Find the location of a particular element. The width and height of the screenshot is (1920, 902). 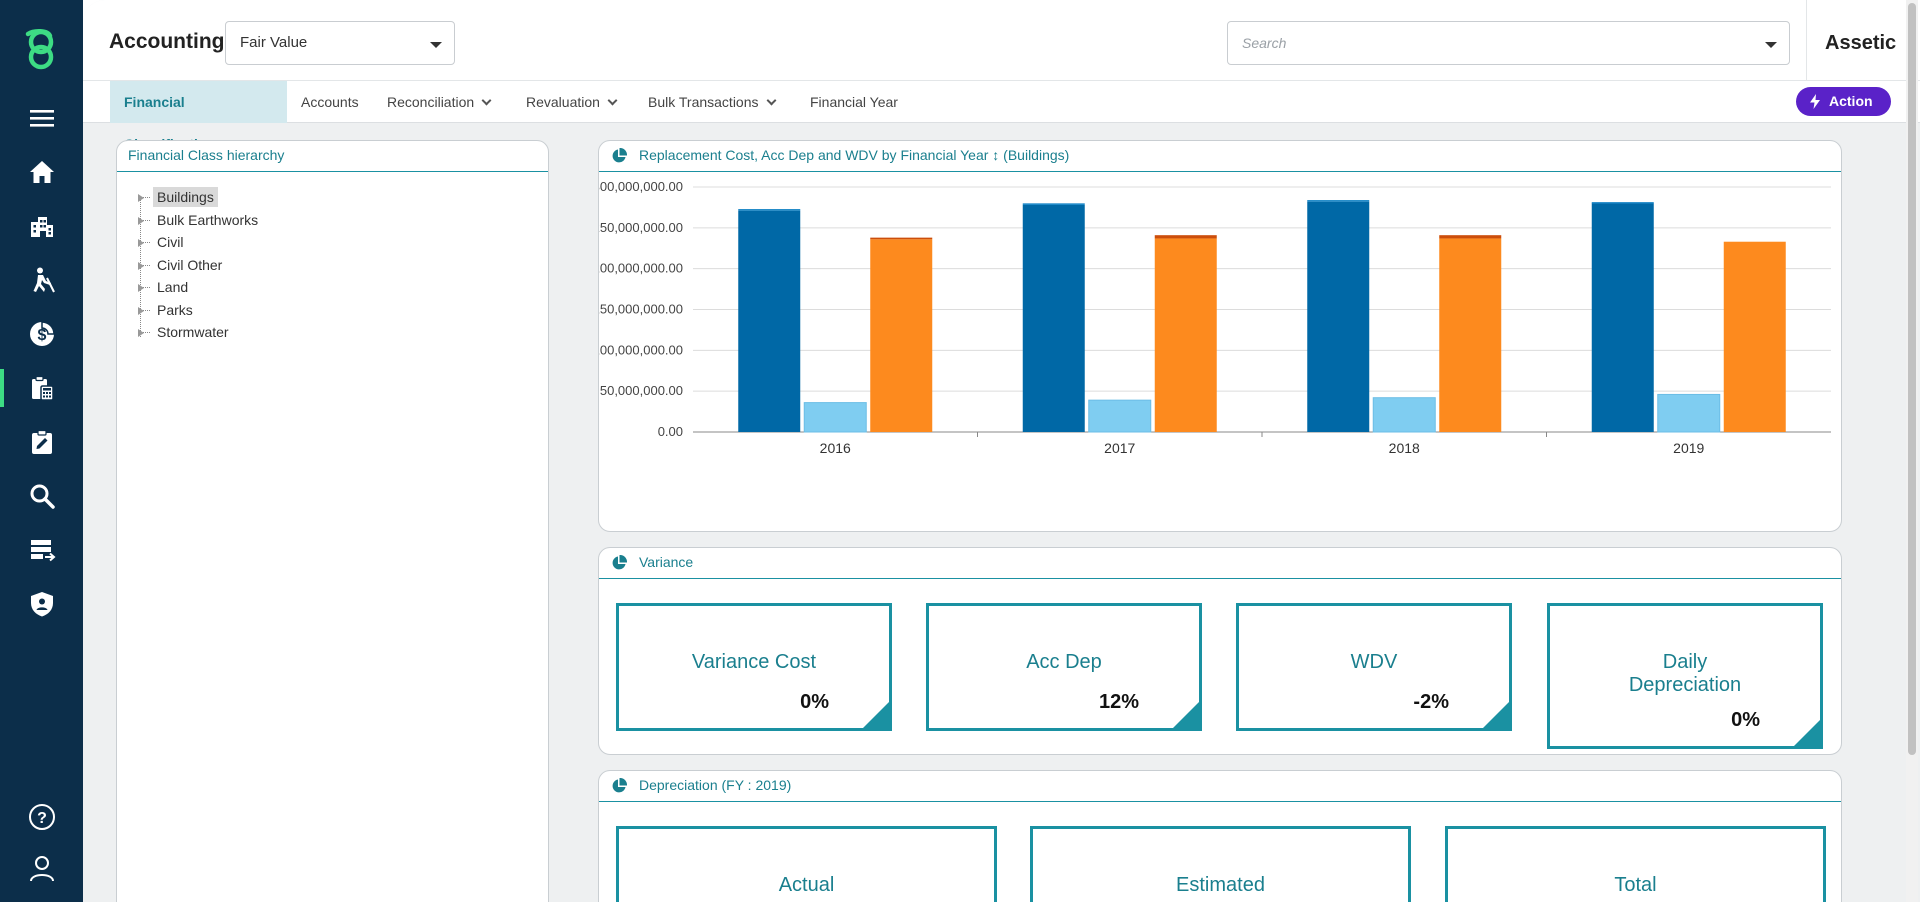

tree-item-land: Land is located at coordinates (198, 287).